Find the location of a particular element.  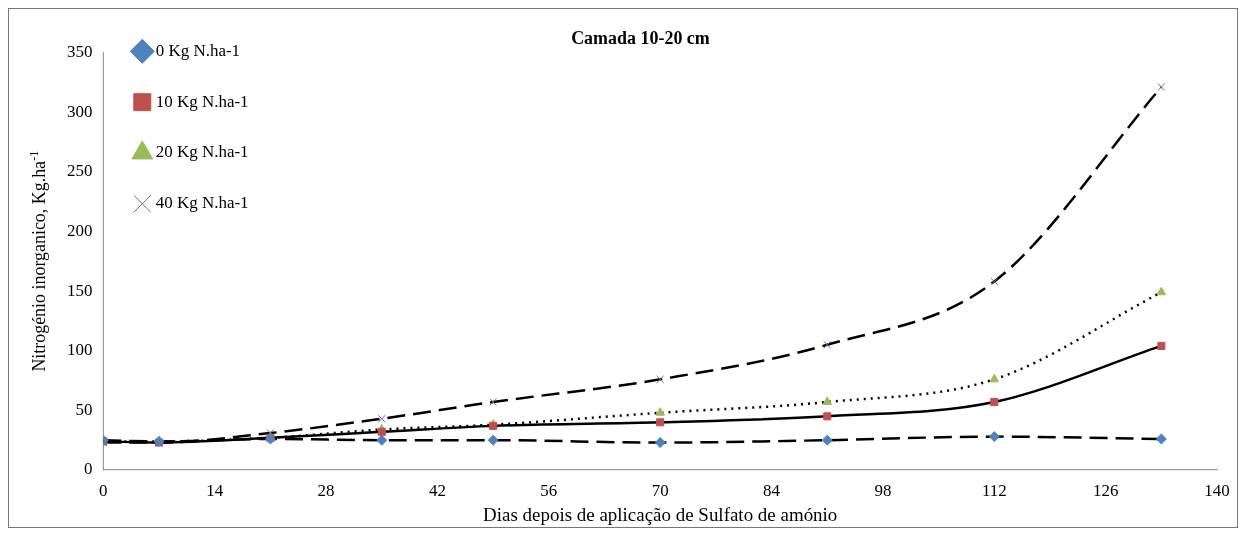

y-tick-label: 200 is located at coordinates (79, 230).